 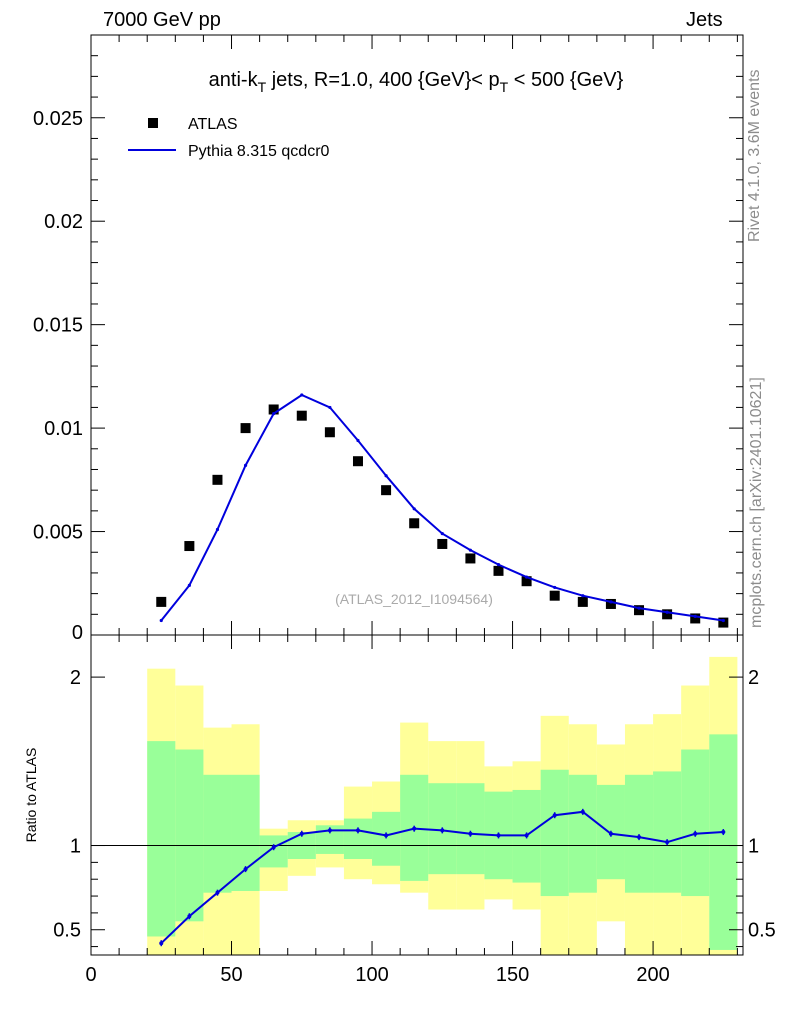 What do you see at coordinates (704, 20) in the screenshot?
I see `header-right: Jets` at bounding box center [704, 20].